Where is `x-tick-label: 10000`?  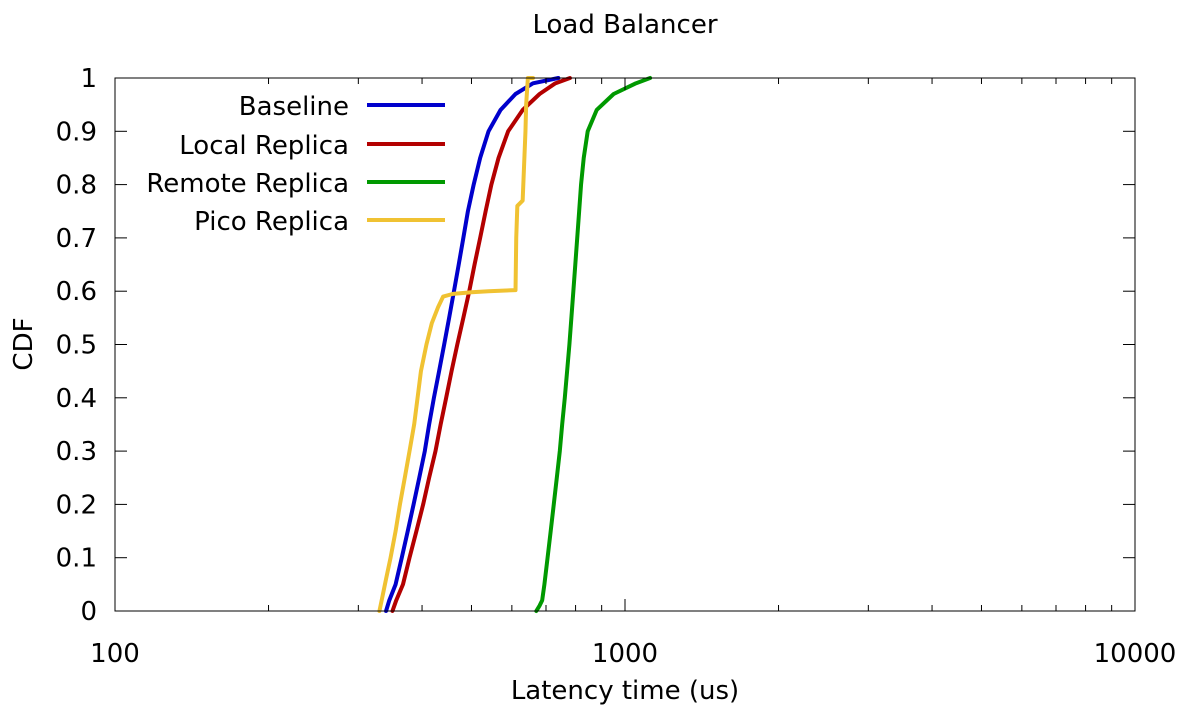
x-tick-label: 10000 is located at coordinates (1135, 654).